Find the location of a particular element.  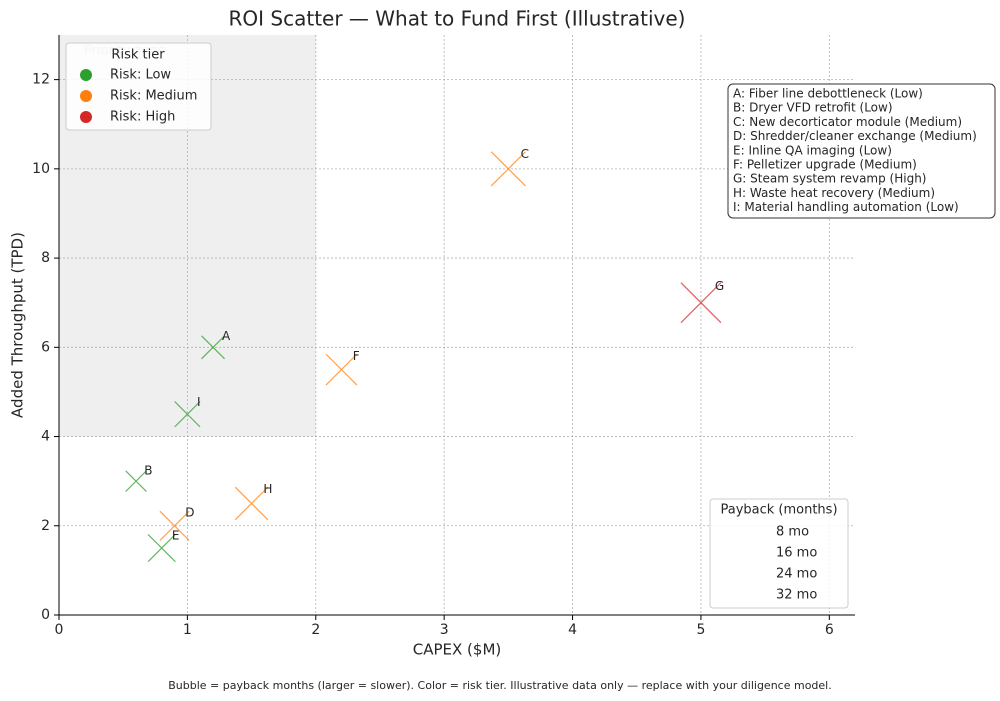

key-line: B: Dryer VFD retrofit (Low) is located at coordinates (813, 108).